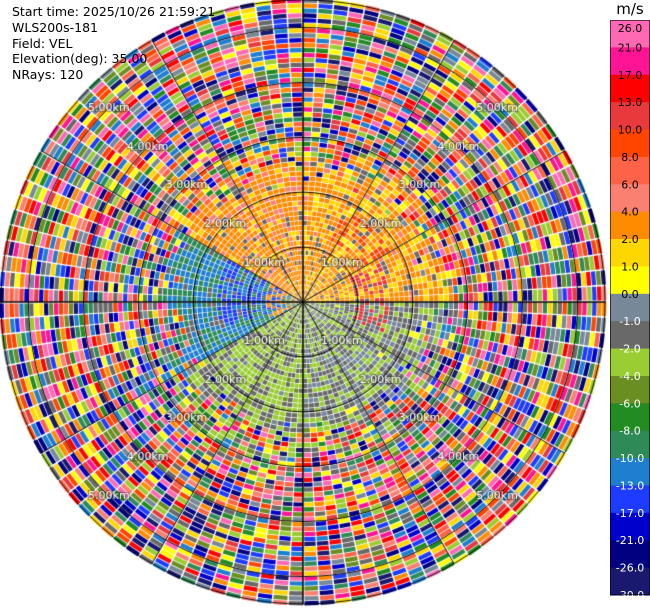 The height and width of the screenshot is (610, 650). Describe the element at coordinates (629, 349) in the screenshot. I see `colorbar-tick-label: -2.0` at that location.